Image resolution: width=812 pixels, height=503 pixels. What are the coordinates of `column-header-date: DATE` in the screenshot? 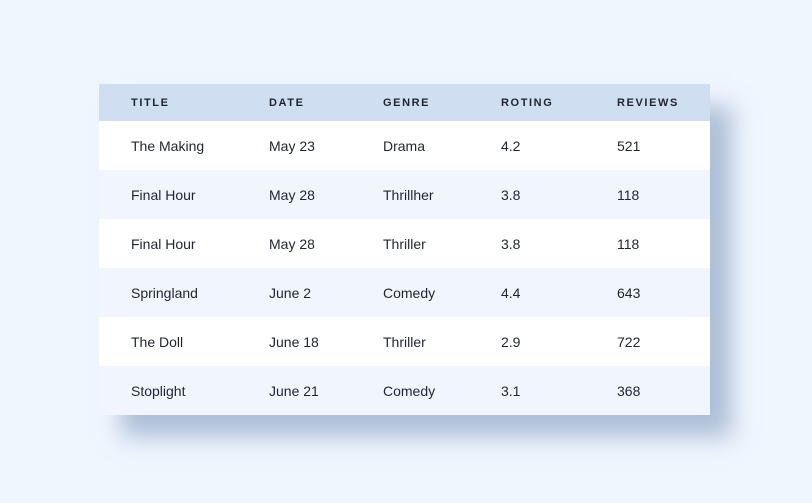 It's located at (287, 102).